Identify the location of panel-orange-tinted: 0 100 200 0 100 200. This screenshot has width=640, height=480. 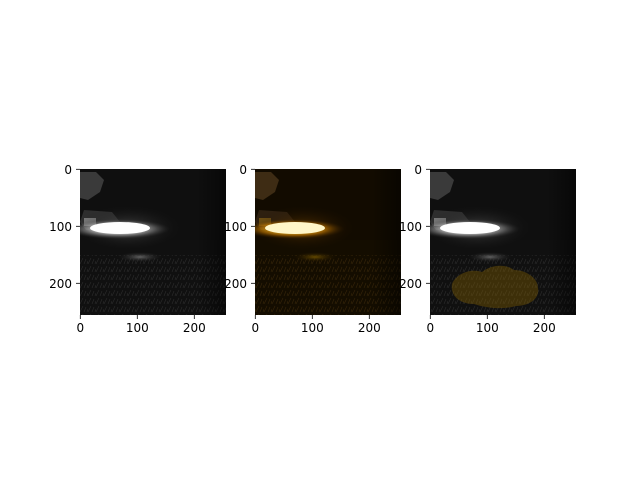
(312, 249).